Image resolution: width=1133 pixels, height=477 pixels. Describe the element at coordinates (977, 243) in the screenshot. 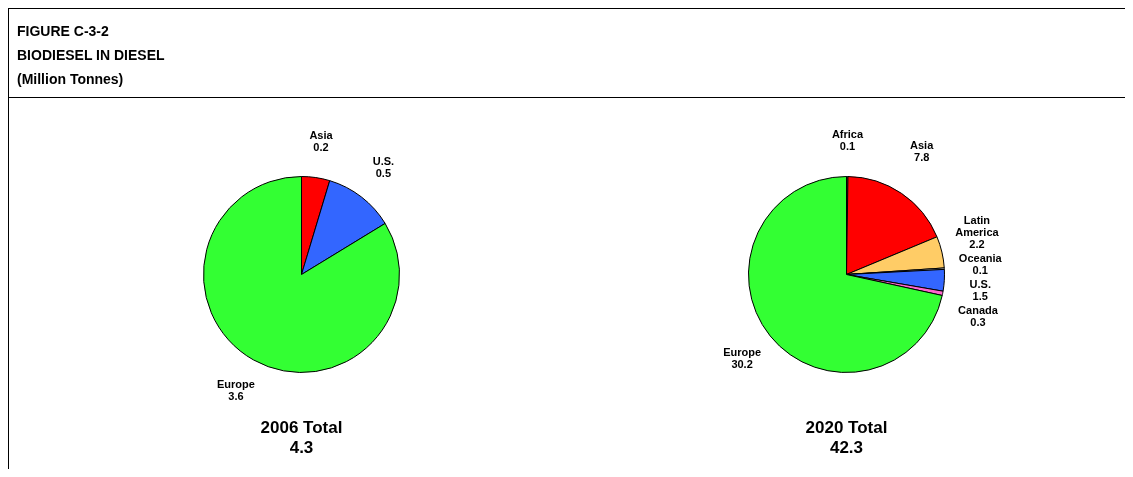

I see `data-label: 2.2` at that location.